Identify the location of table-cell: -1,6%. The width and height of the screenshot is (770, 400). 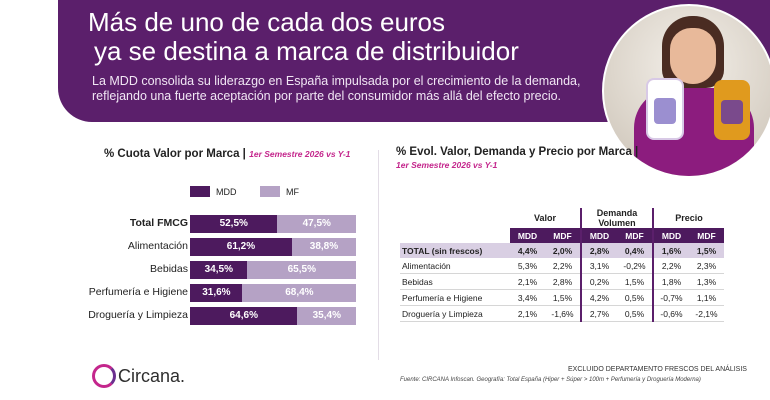
(563, 313).